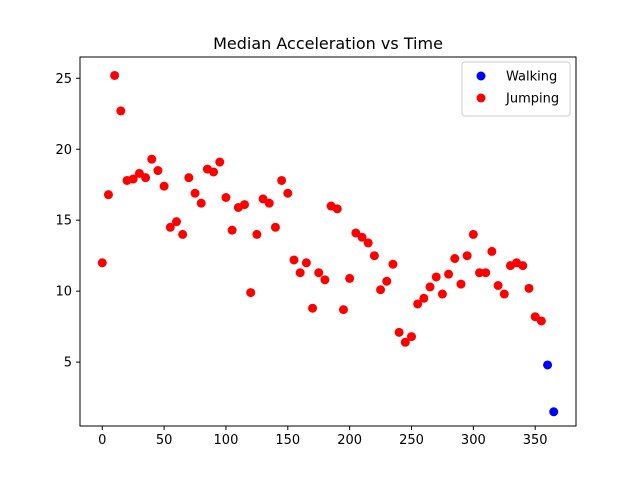  I want to click on legend-label-walking: Walking, so click(531, 77).